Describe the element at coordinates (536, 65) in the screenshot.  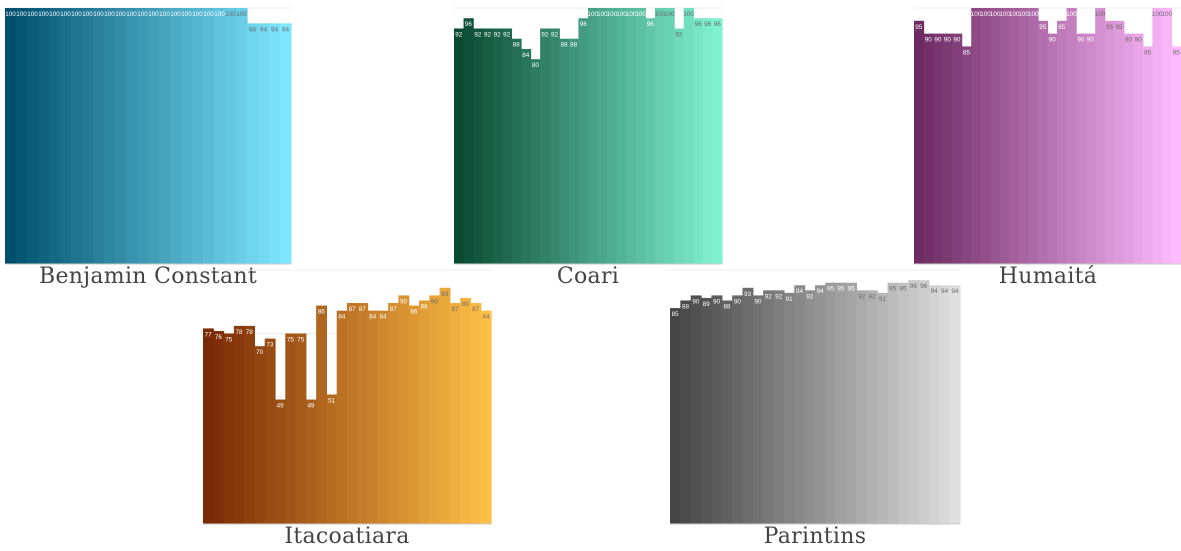
I see `data-label-coari: 80` at that location.